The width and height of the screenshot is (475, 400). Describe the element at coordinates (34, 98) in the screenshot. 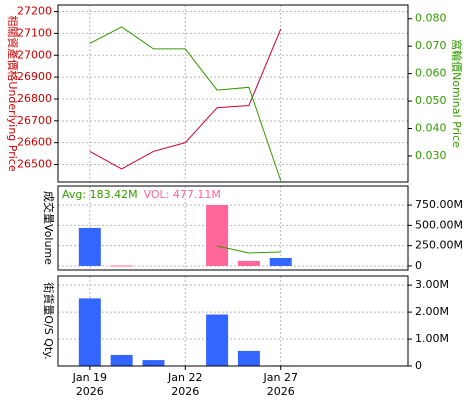

I see `y-tick-label: 26800` at that location.